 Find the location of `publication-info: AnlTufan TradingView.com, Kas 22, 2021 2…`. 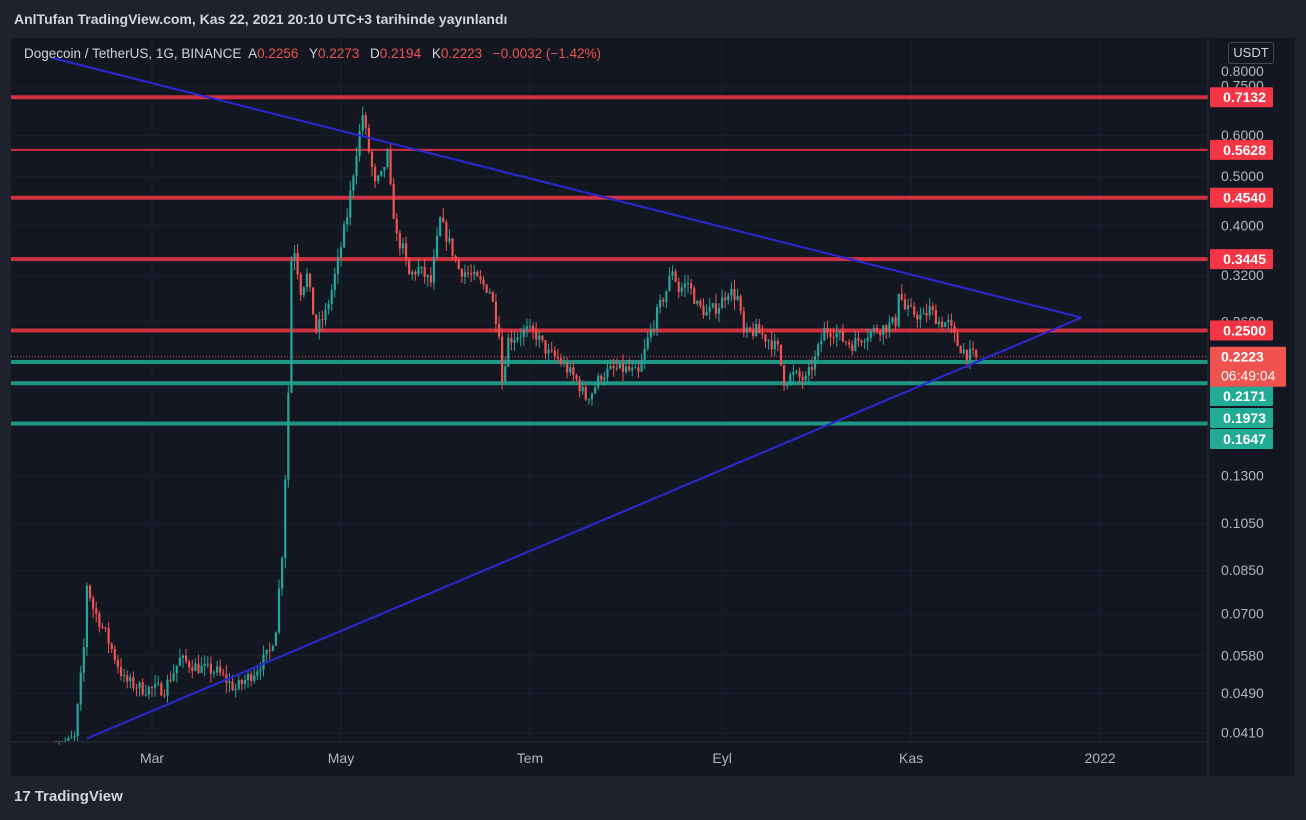

publication-info: AnlTufan TradingView.com, Kas 22, 2021 2… is located at coordinates (261, 19).